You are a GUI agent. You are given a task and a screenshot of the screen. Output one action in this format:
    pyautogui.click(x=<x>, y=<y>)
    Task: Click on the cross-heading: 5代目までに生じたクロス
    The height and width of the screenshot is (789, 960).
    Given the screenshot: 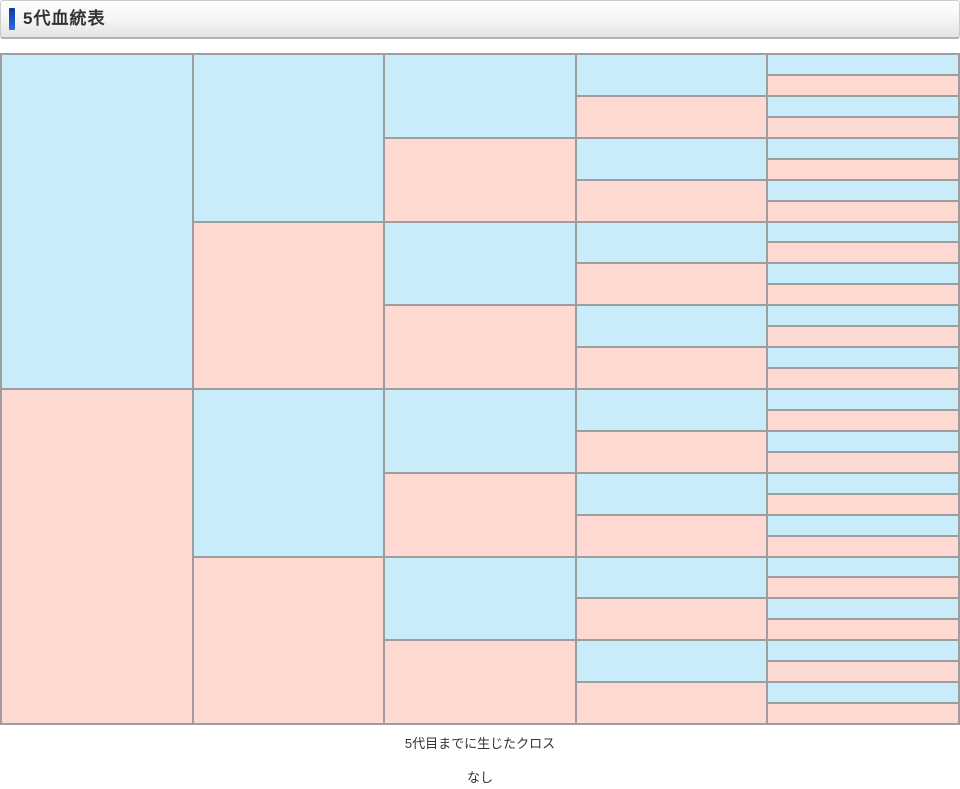 What is the action you would take?
    pyautogui.click(x=480, y=743)
    